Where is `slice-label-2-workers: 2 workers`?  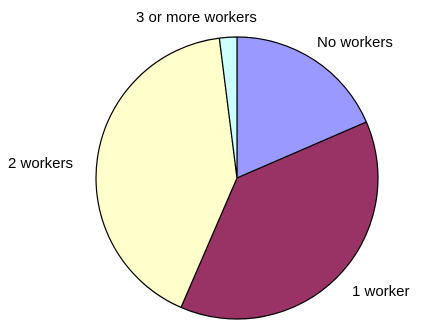 slice-label-2-workers: 2 workers is located at coordinates (40, 163).